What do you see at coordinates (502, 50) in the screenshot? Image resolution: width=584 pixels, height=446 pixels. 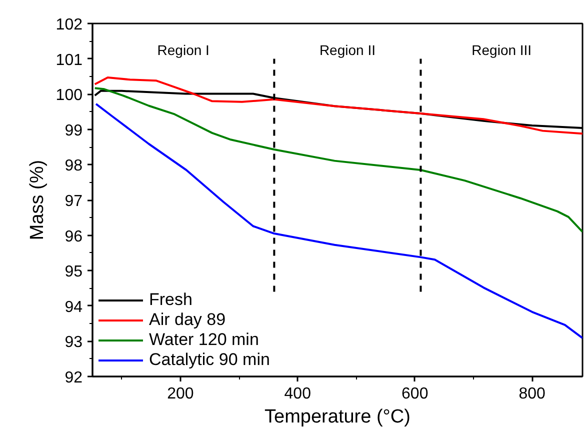 I see `annotation: Region III` at bounding box center [502, 50].